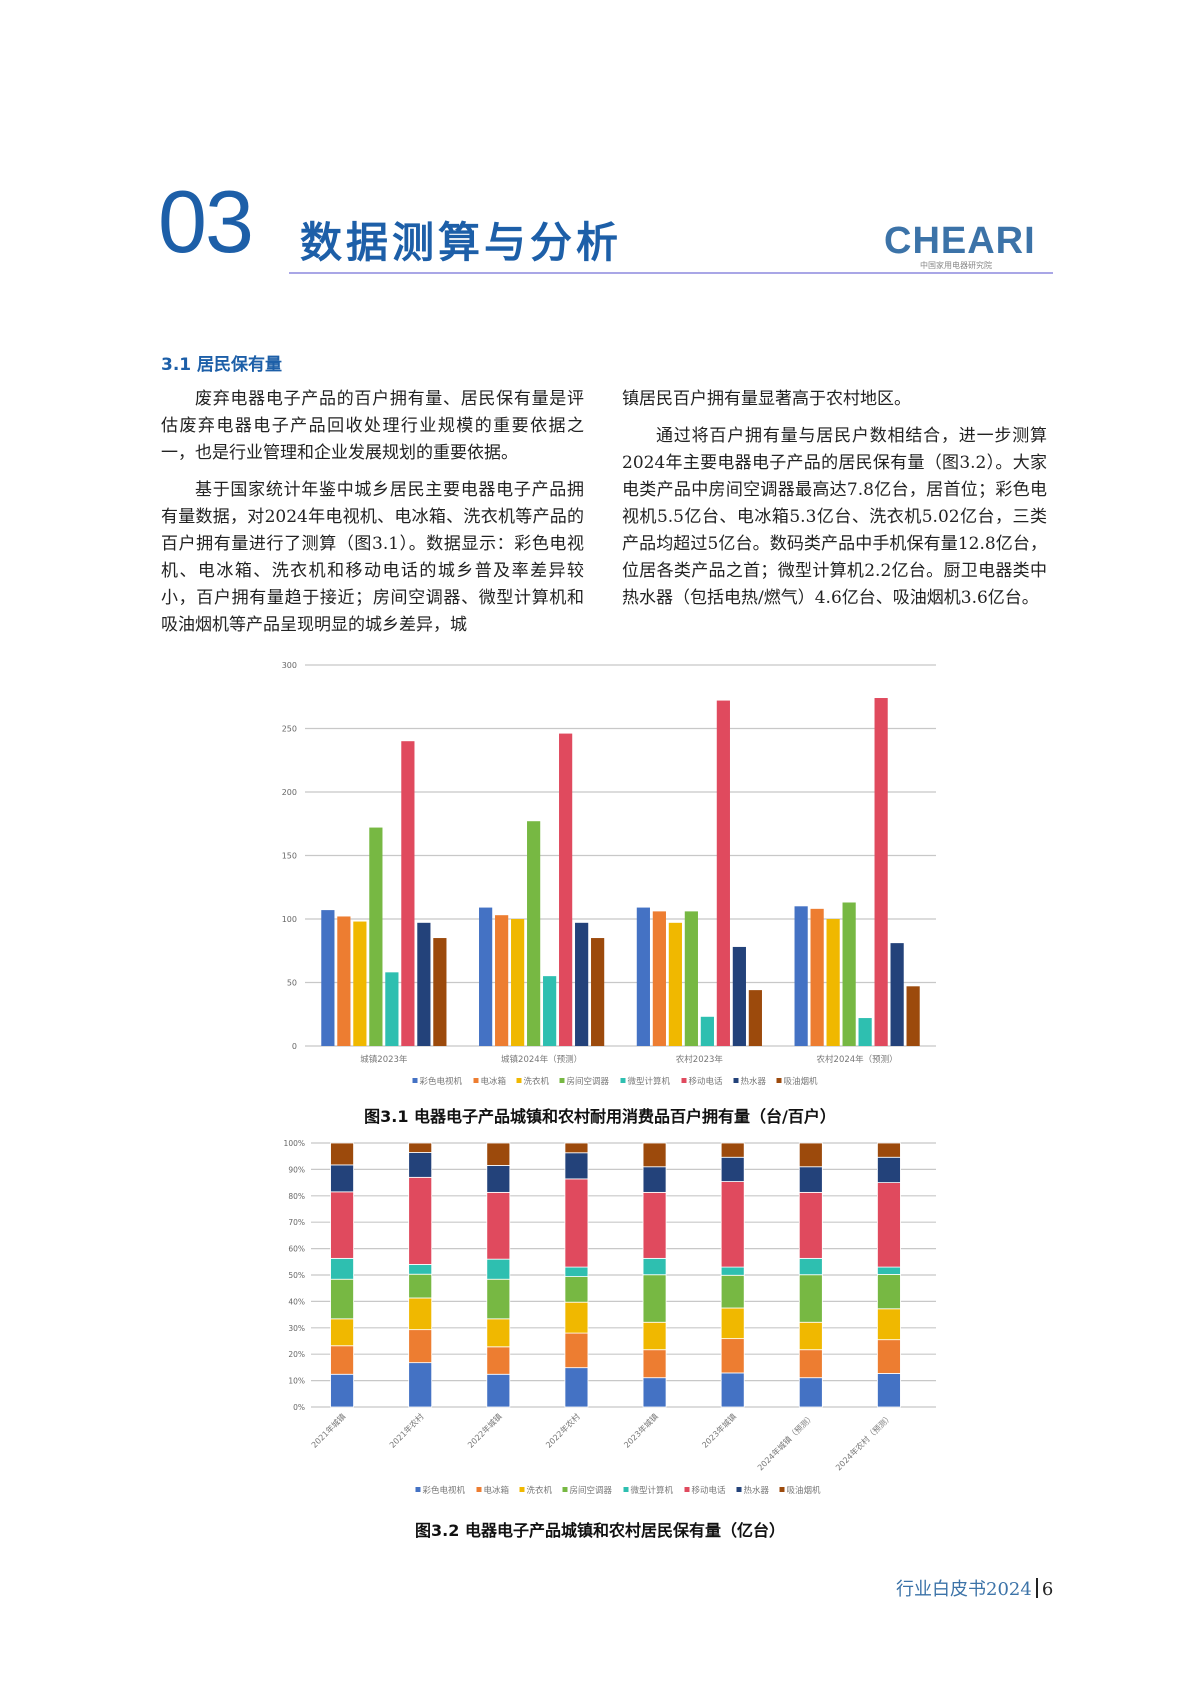  I want to click on x-tick-label: 2022年城镇, so click(484, 1430).